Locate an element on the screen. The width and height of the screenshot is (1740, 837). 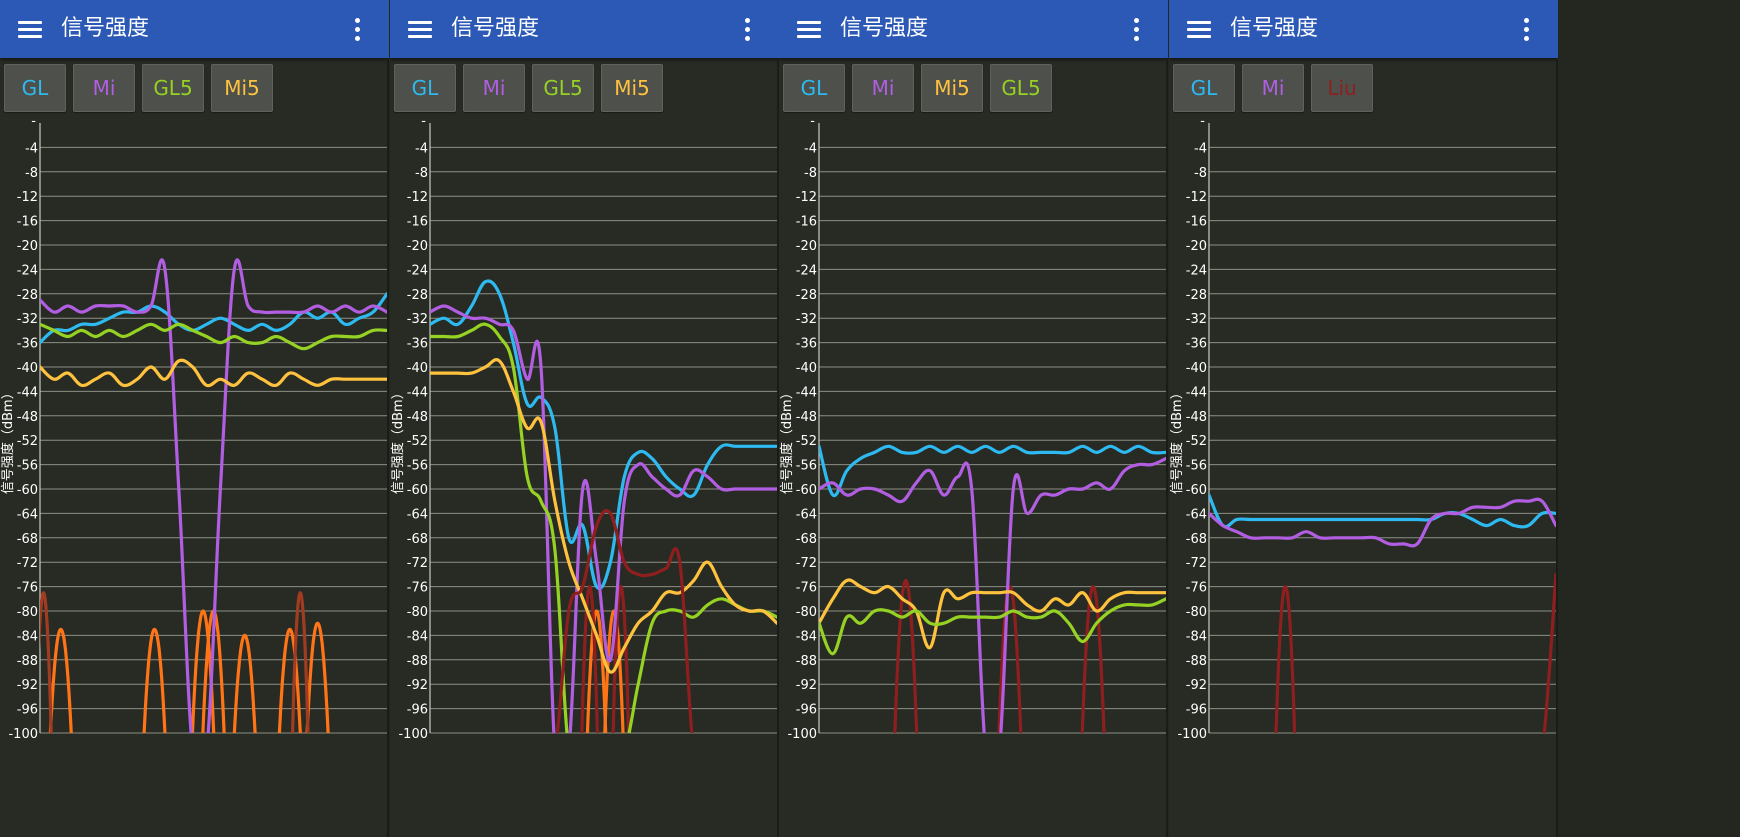
series-line-mi is located at coordinates (213, 495).